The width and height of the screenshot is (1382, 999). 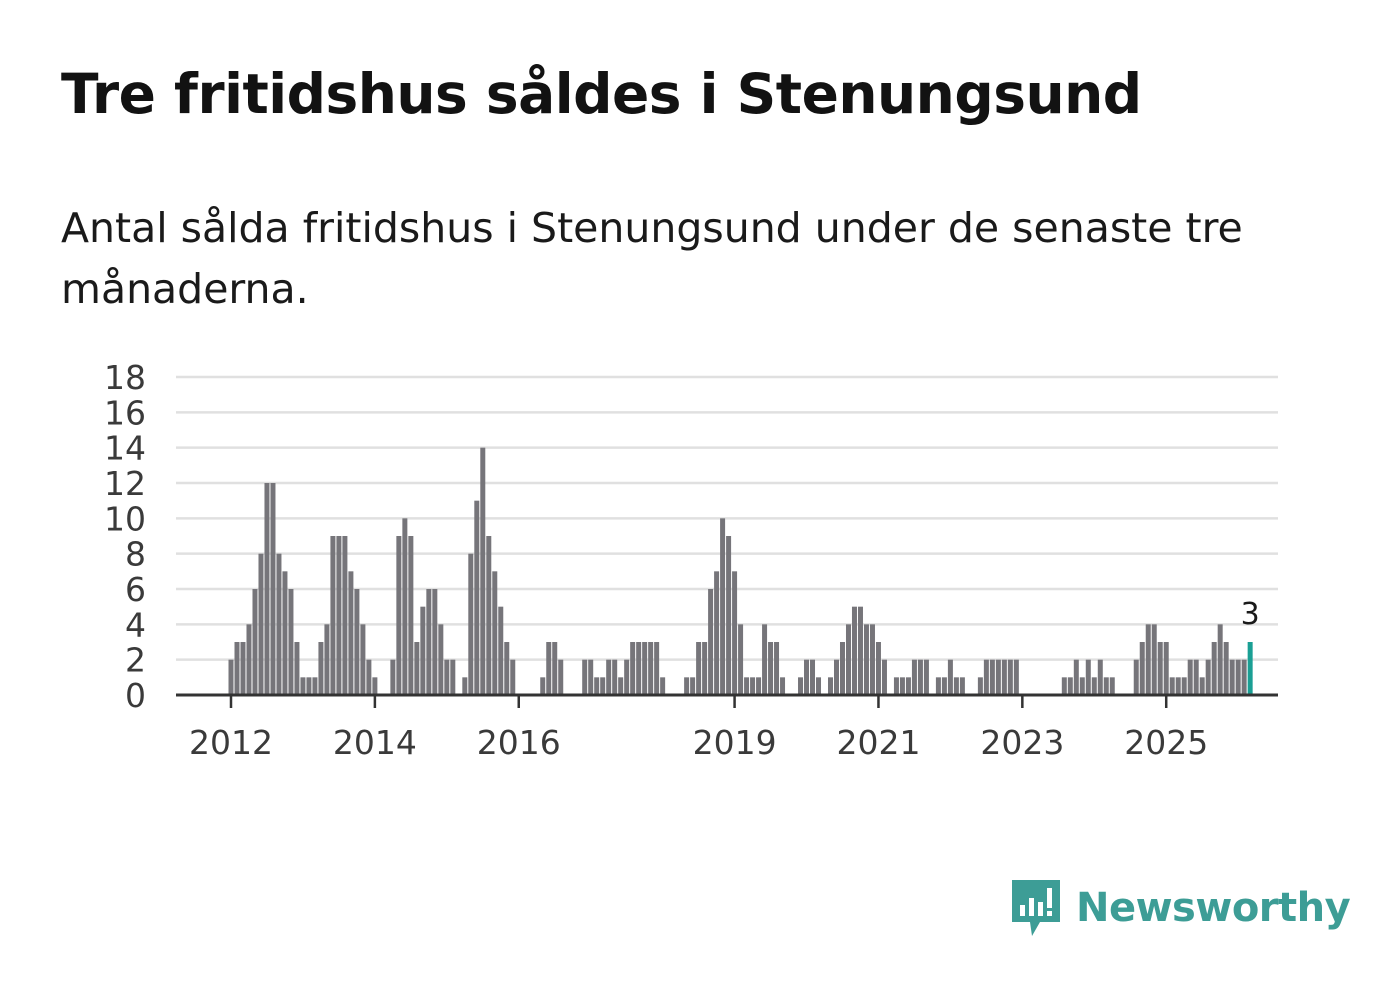 I want to click on y-tick-label: 18, so click(x=125, y=377).